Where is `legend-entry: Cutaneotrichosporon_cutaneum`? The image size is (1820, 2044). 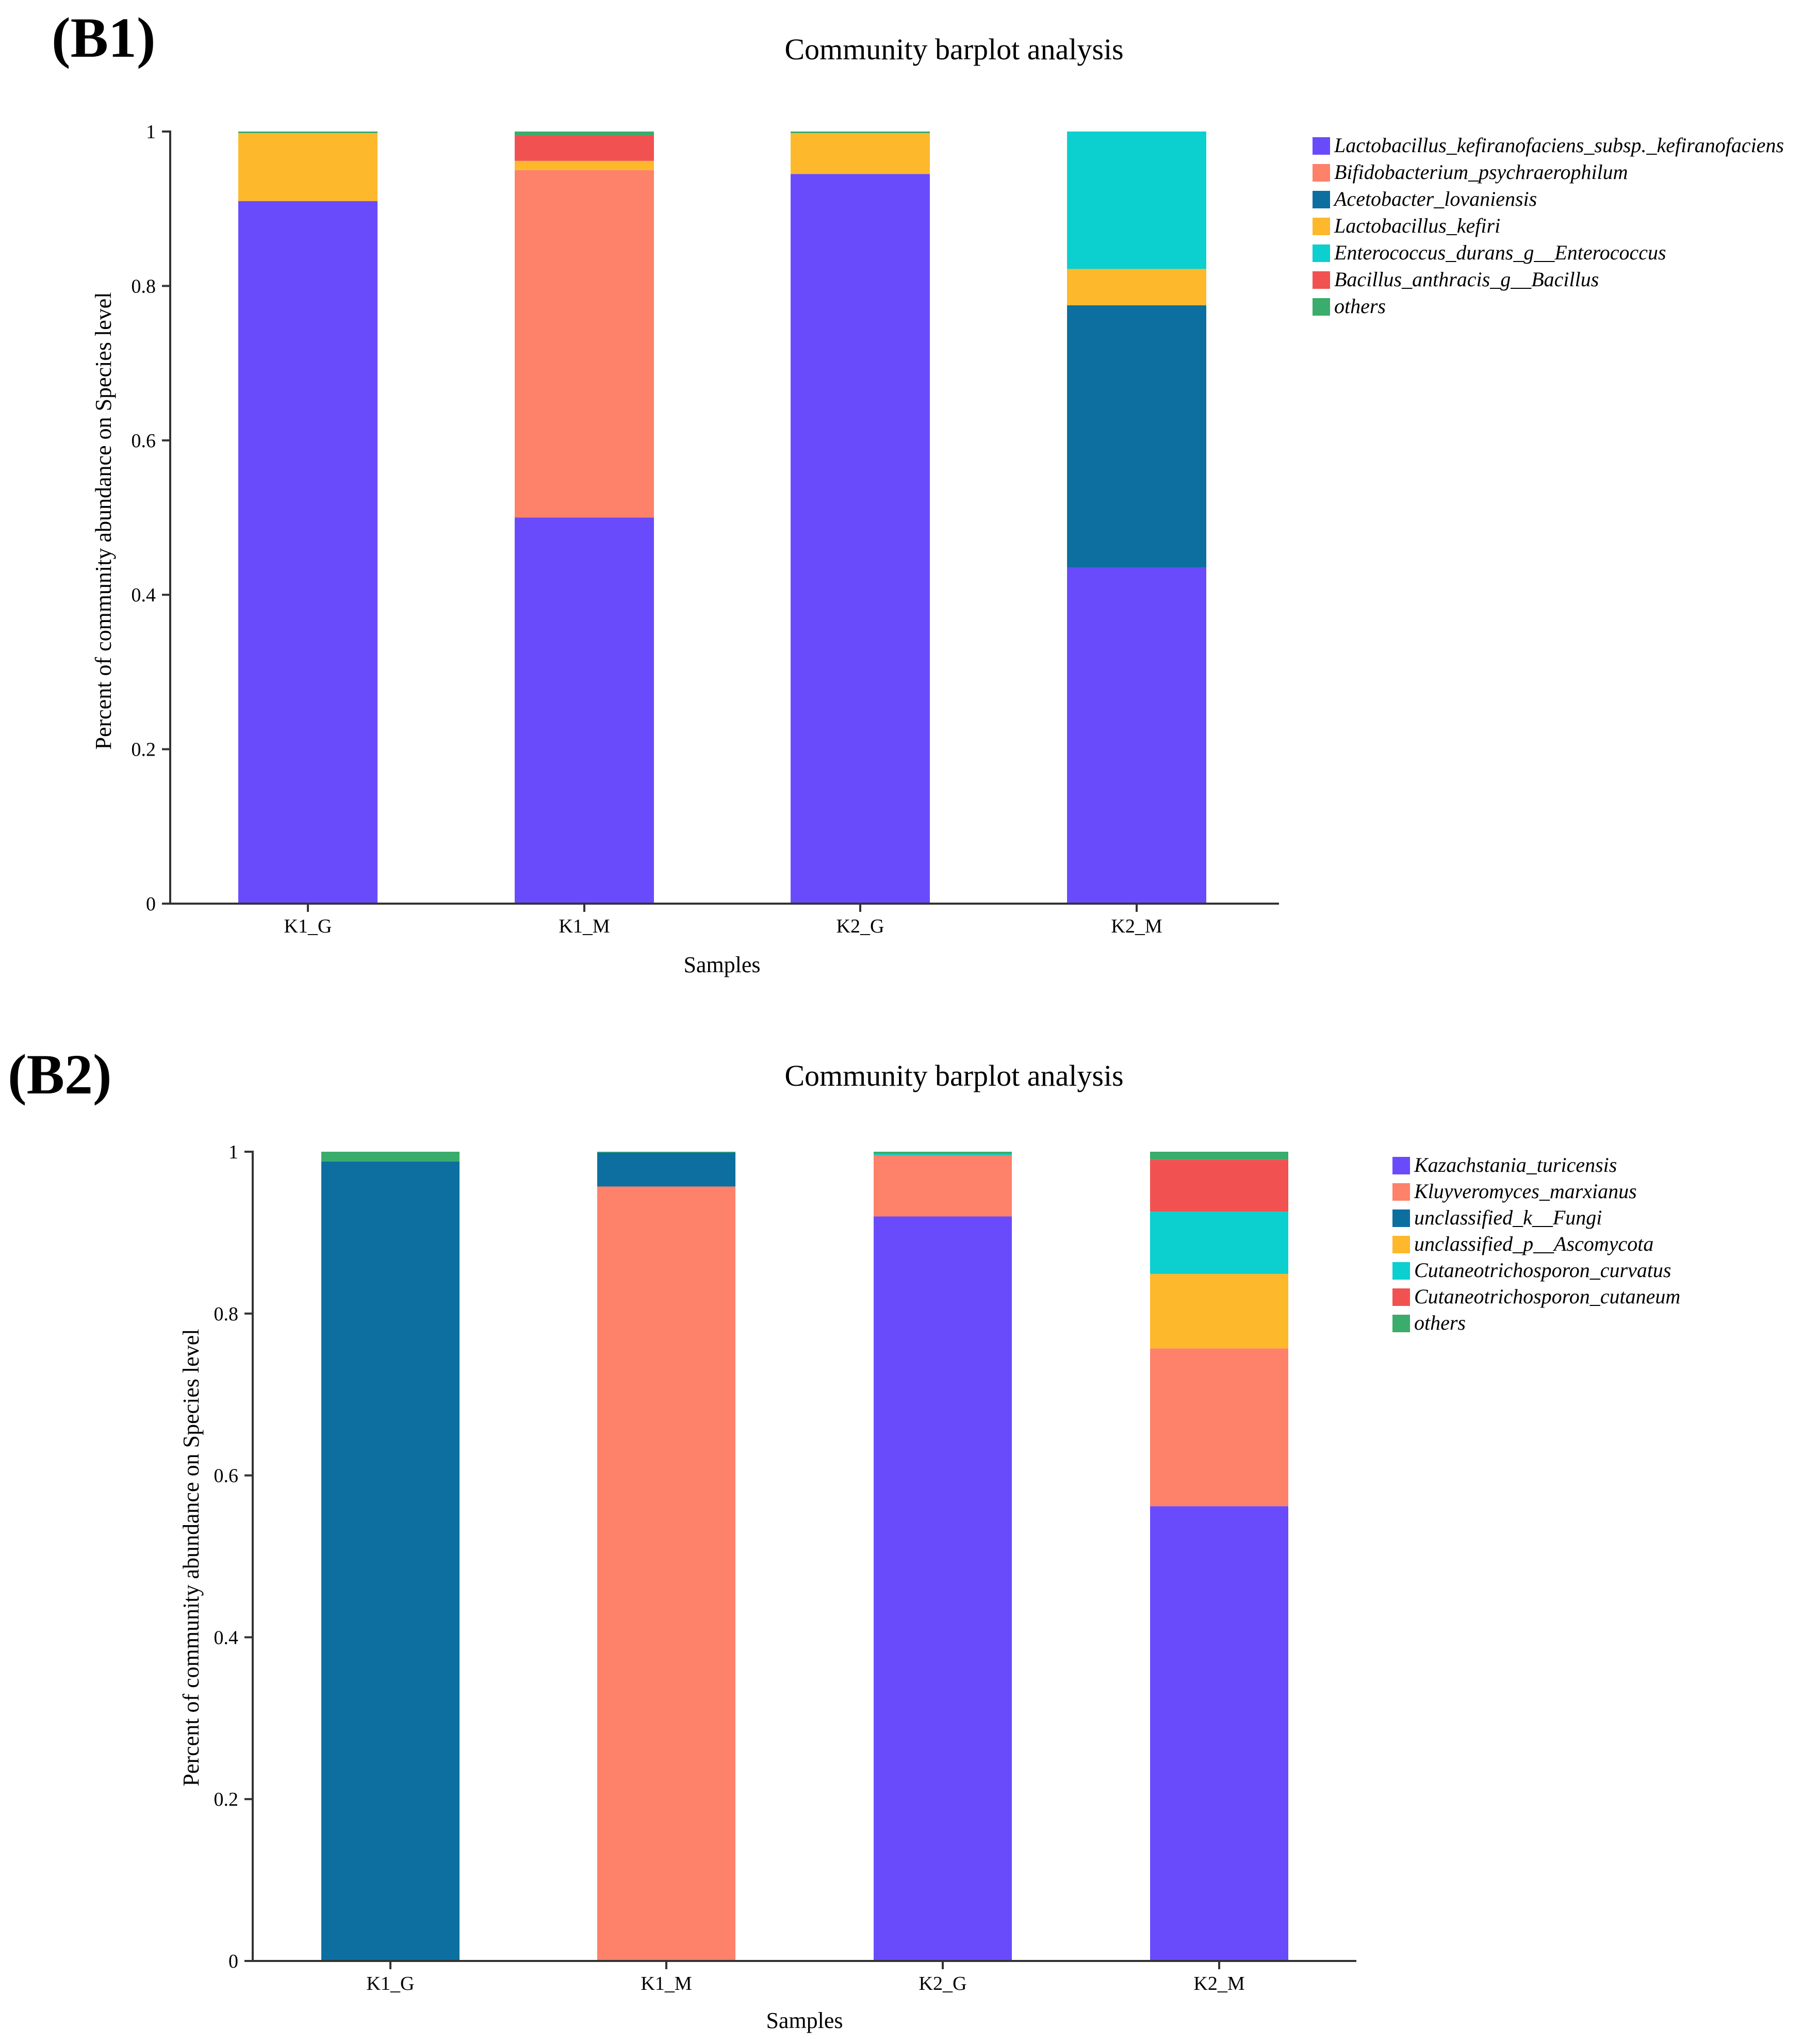 legend-entry: Cutaneotrichosporon_cutaneum is located at coordinates (1547, 1297).